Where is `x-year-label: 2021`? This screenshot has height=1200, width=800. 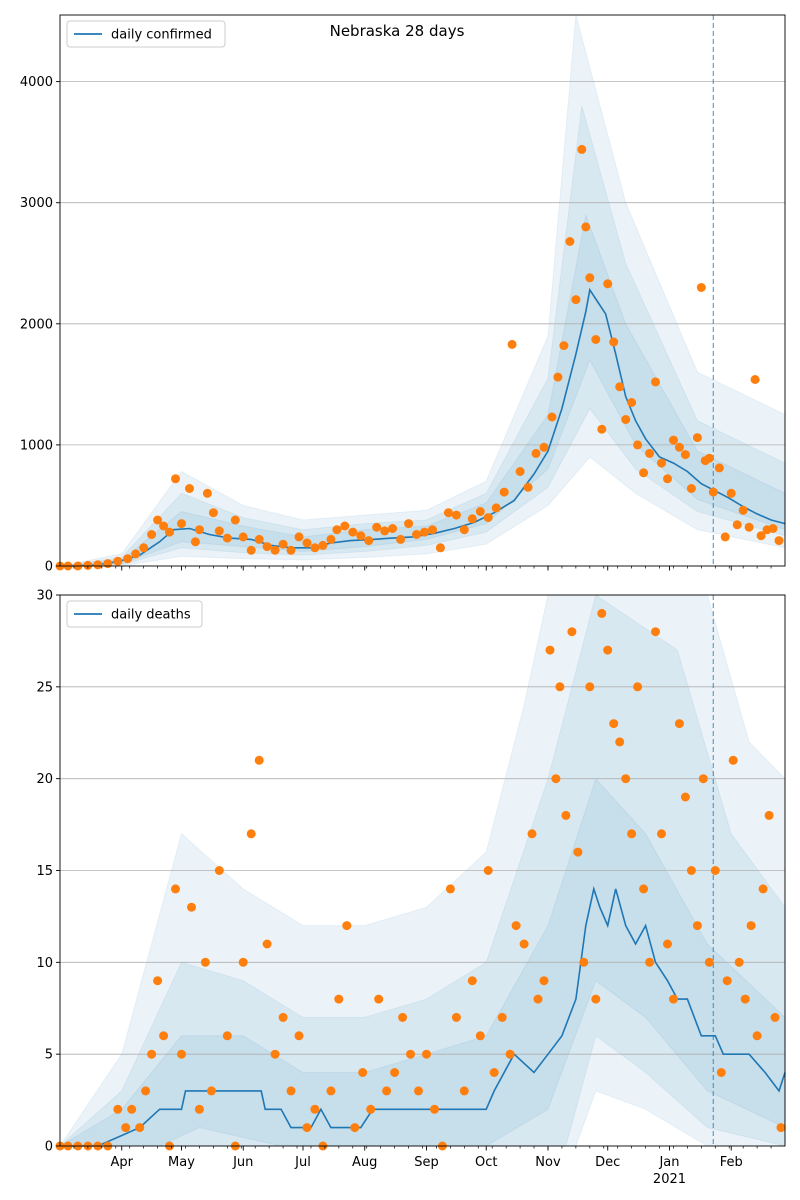 x-year-label: 2021 is located at coordinates (669, 1179).